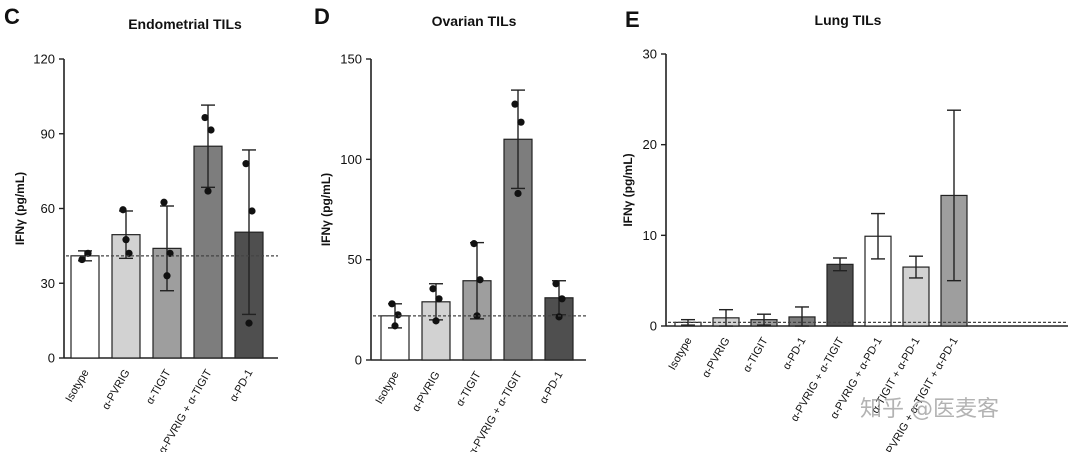  I want to click on panel-letter-c: C, so click(12, 16).